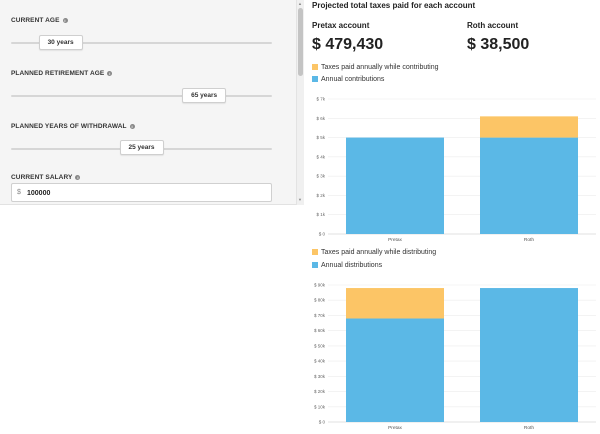 The image size is (600, 434). I want to click on y-tick-label: $ 3k, so click(320, 176).